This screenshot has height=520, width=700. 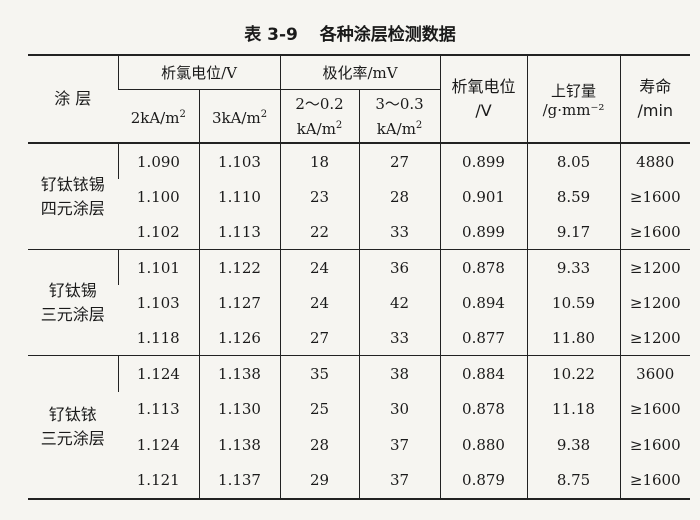 What do you see at coordinates (319, 161) in the screenshot?
I see `cell-pol-a: 18` at bounding box center [319, 161].